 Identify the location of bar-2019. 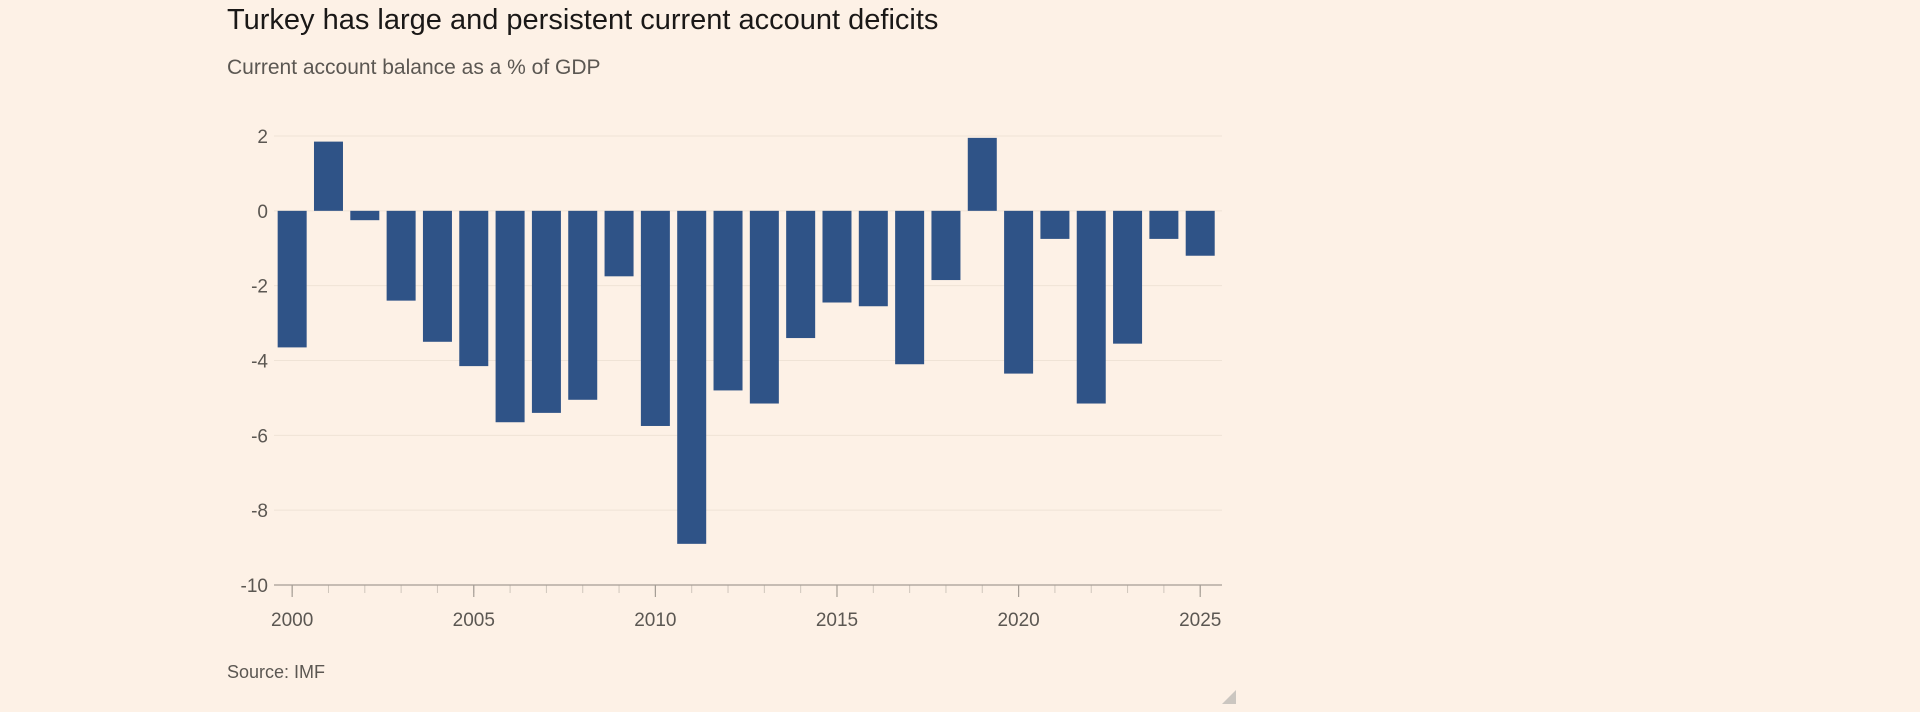
(982, 174).